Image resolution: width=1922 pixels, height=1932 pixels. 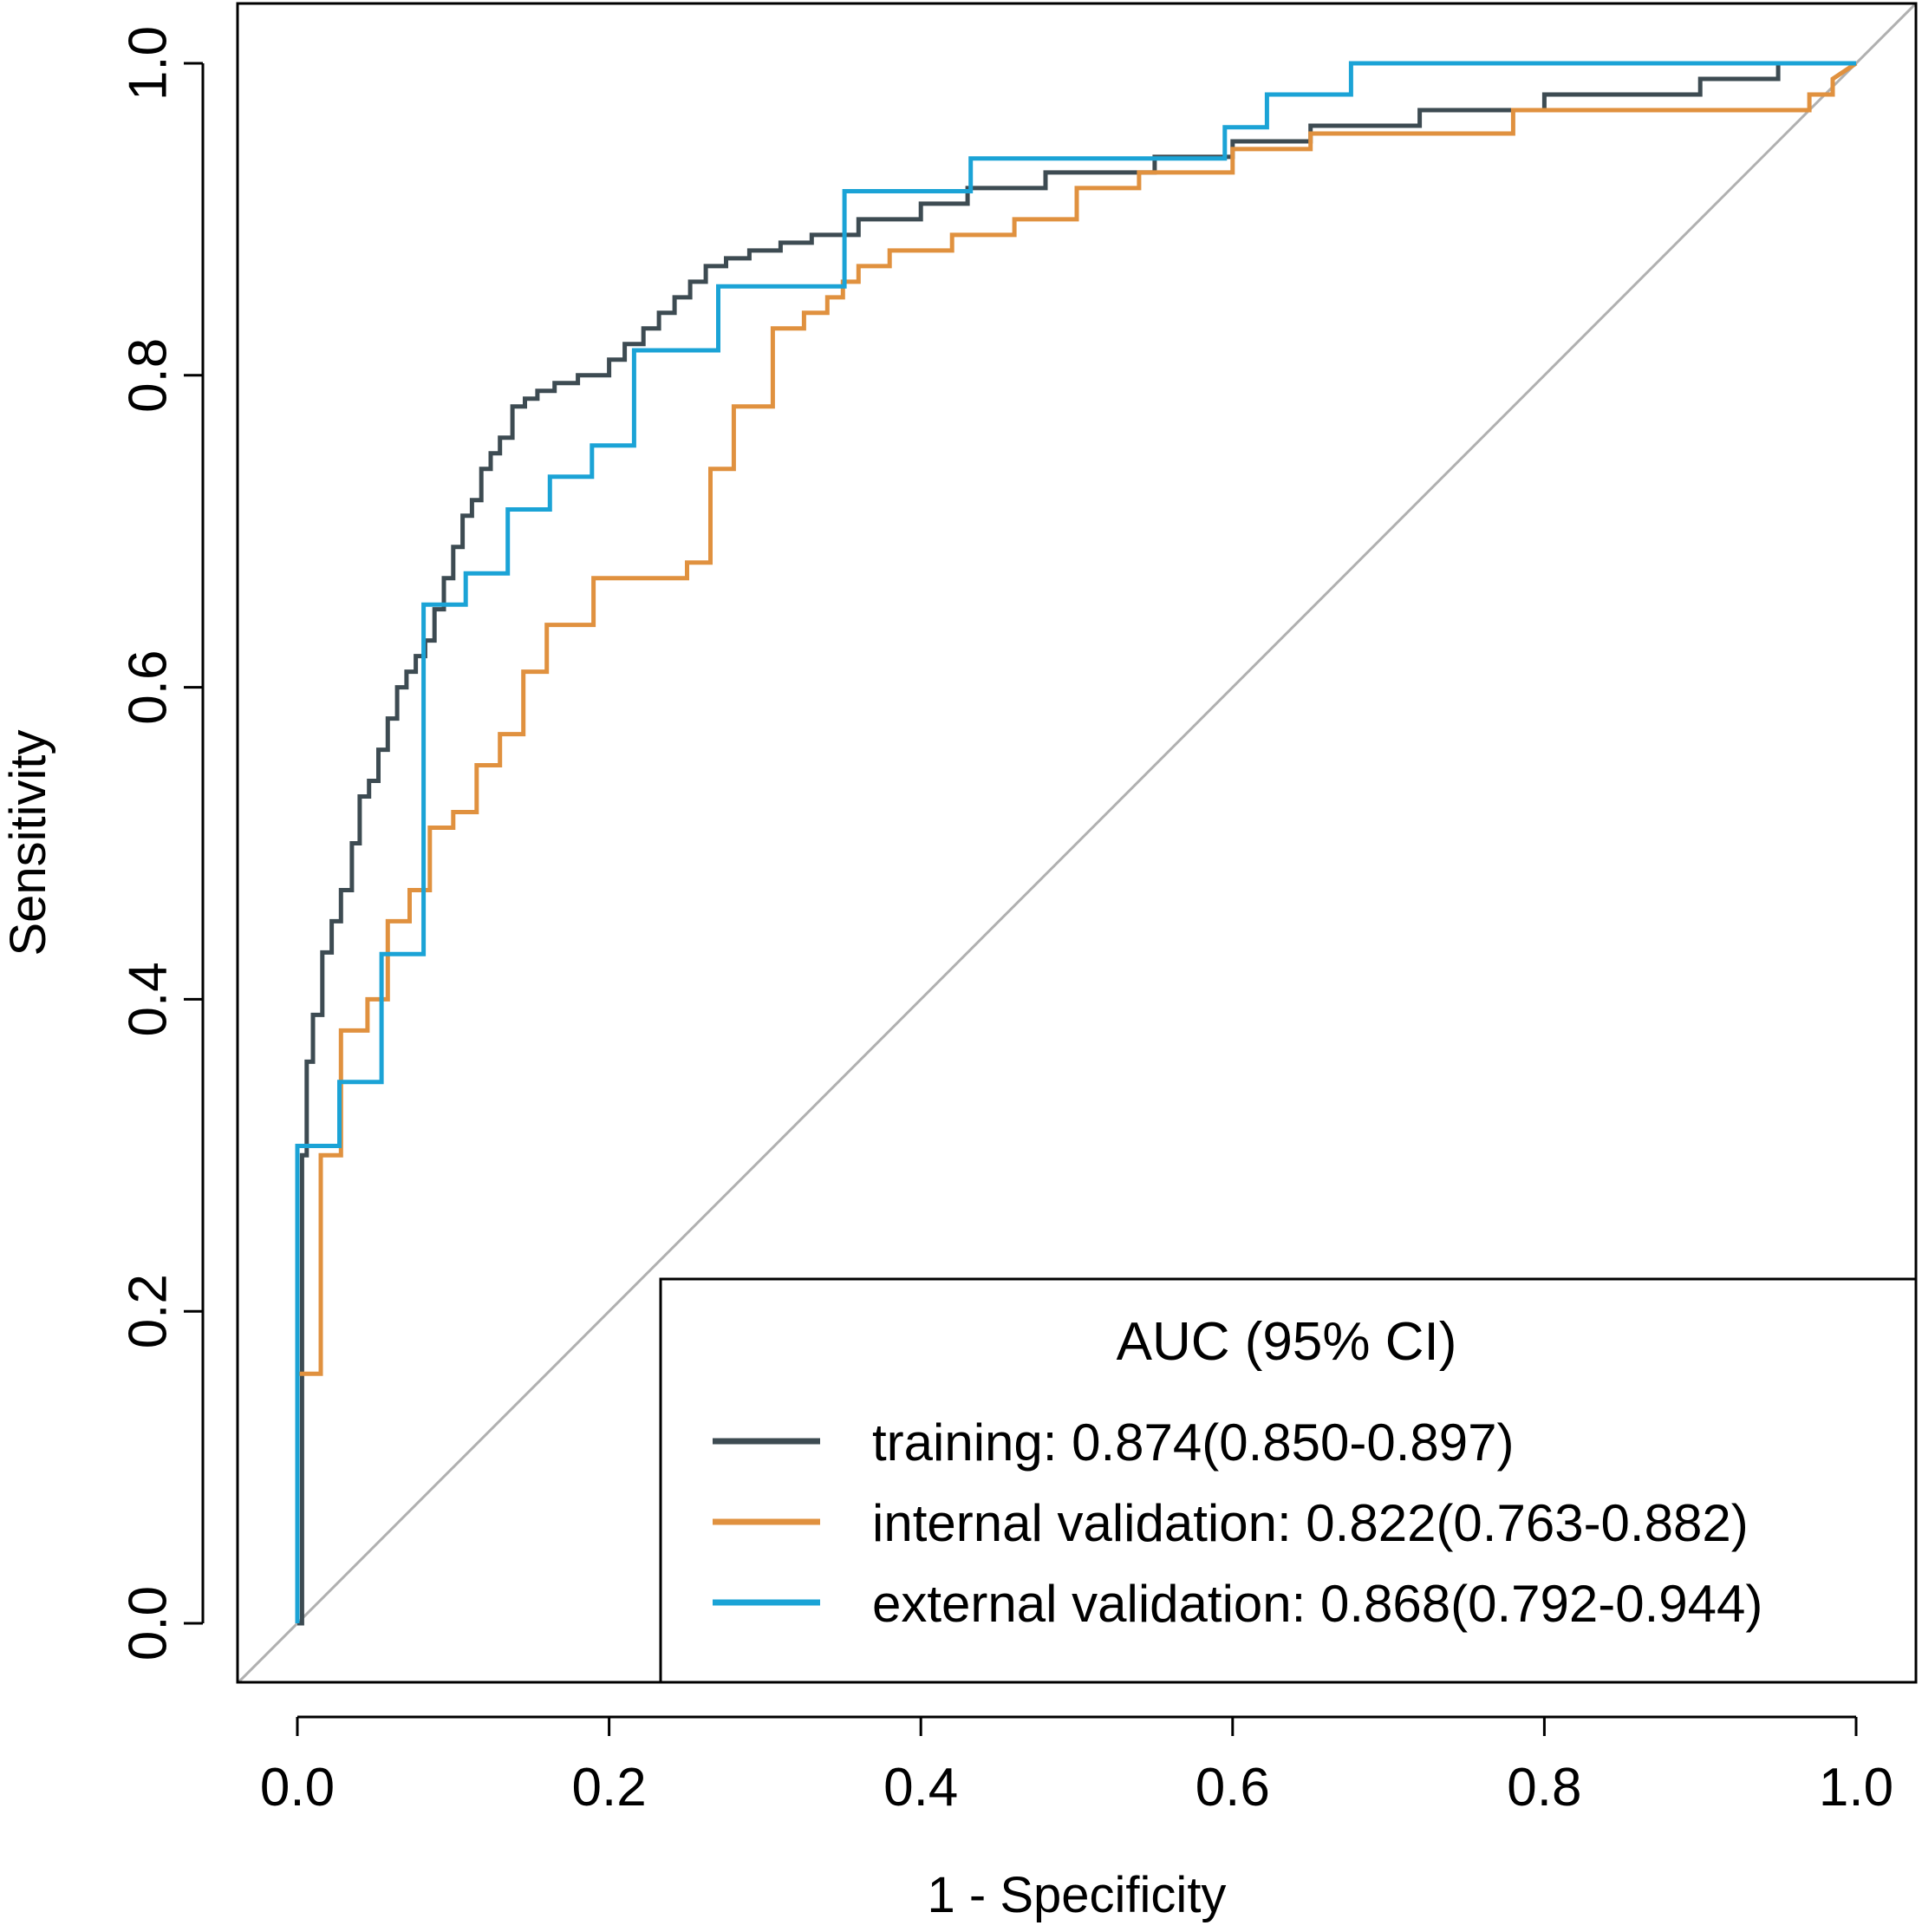 I want to click on y-tick-label: 0.4, so click(x=148, y=999).